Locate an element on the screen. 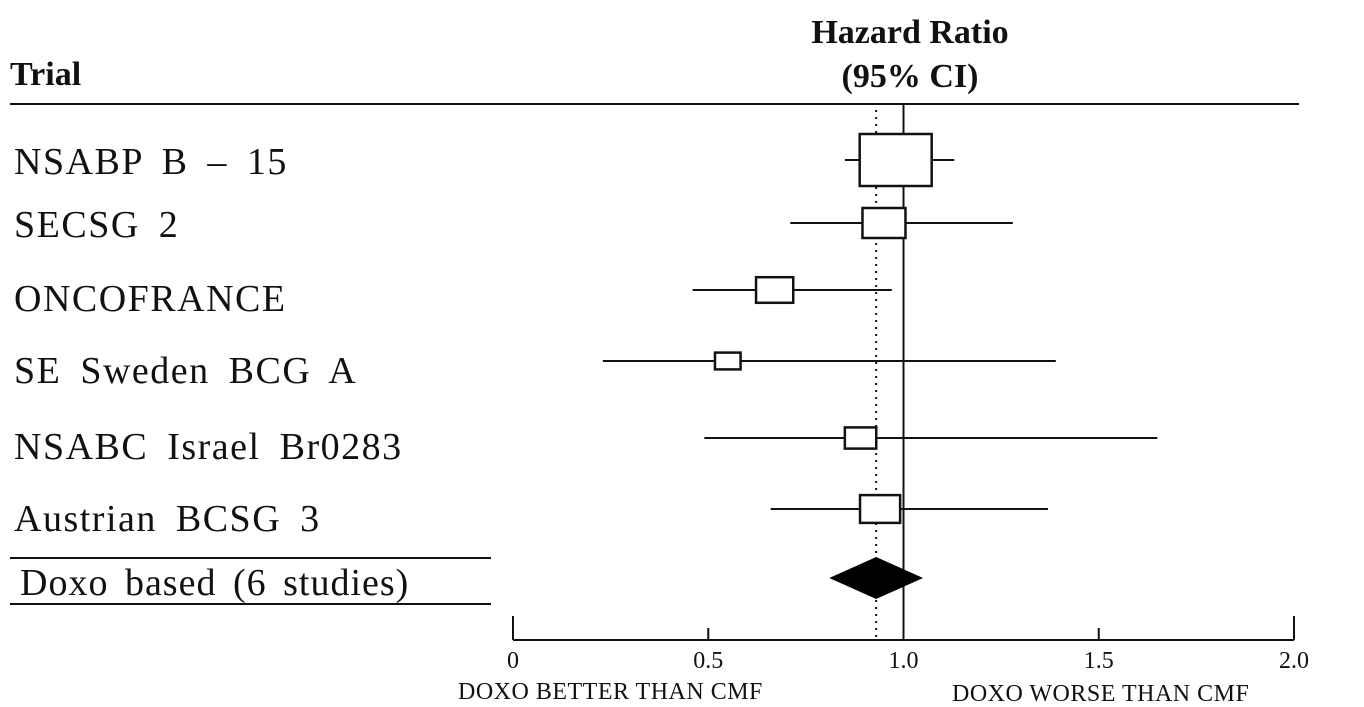 This screenshot has width=1364, height=707. confidence-interval-header: (95% CI) is located at coordinates (910, 76).